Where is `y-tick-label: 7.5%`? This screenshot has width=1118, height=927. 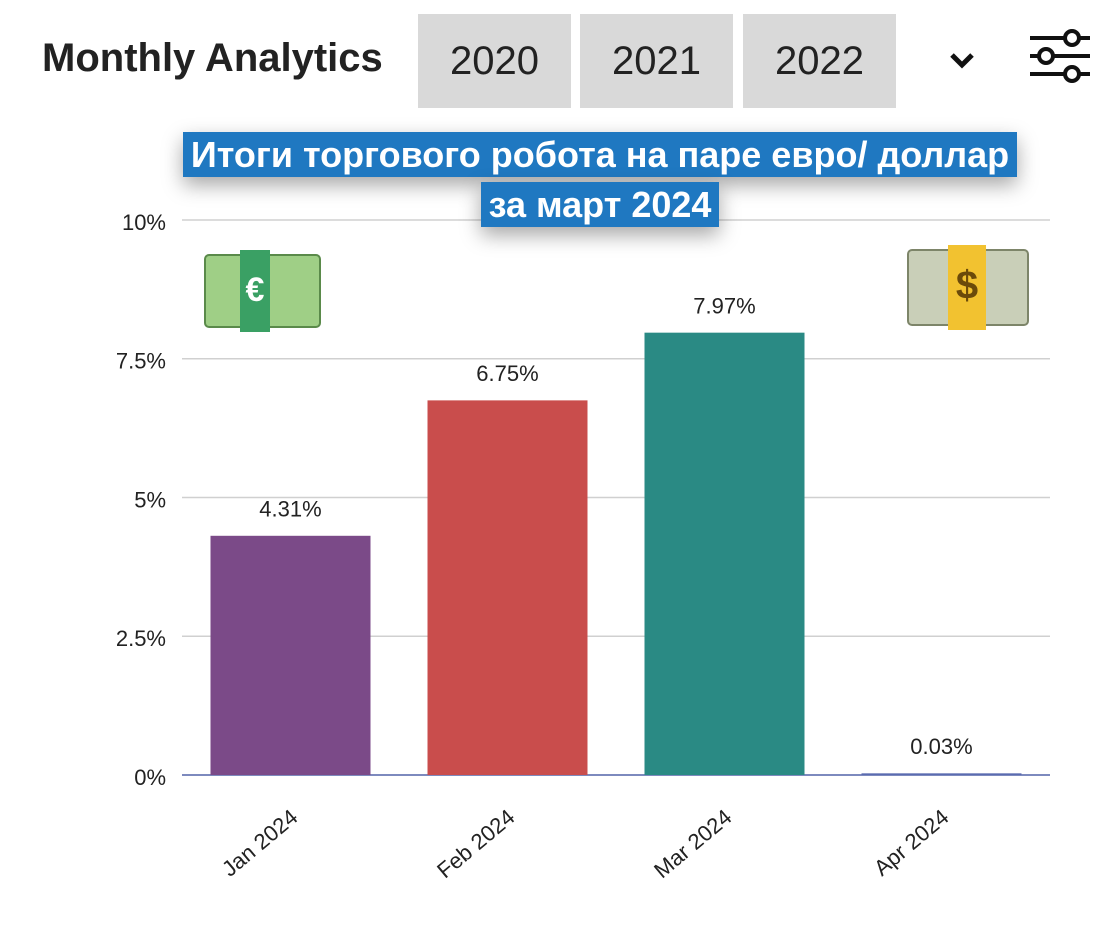 y-tick-label: 7.5% is located at coordinates (141, 361).